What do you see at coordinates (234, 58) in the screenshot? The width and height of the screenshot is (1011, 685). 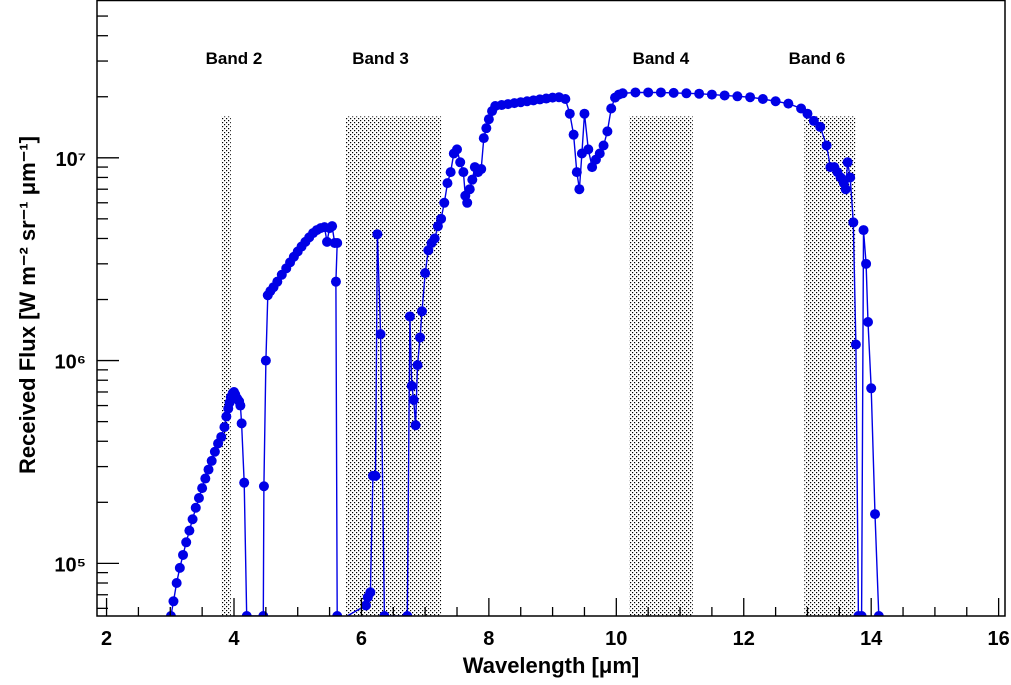 I see `band-label-1: Band 2` at bounding box center [234, 58].